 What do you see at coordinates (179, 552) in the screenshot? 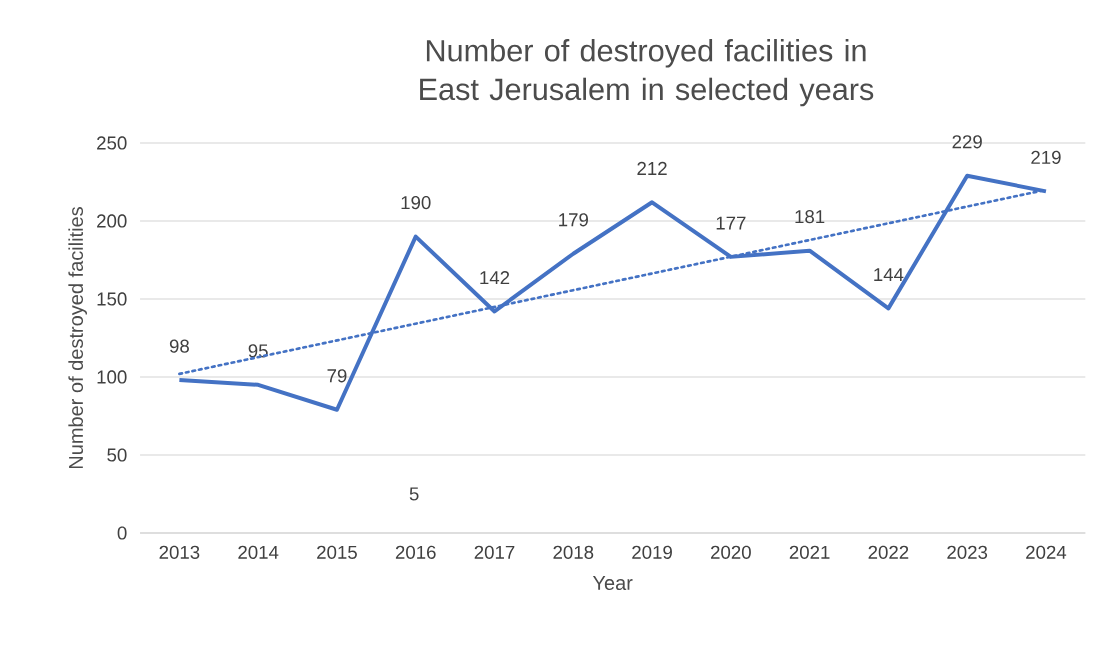
I see `x-tick-label: 2013` at bounding box center [179, 552].